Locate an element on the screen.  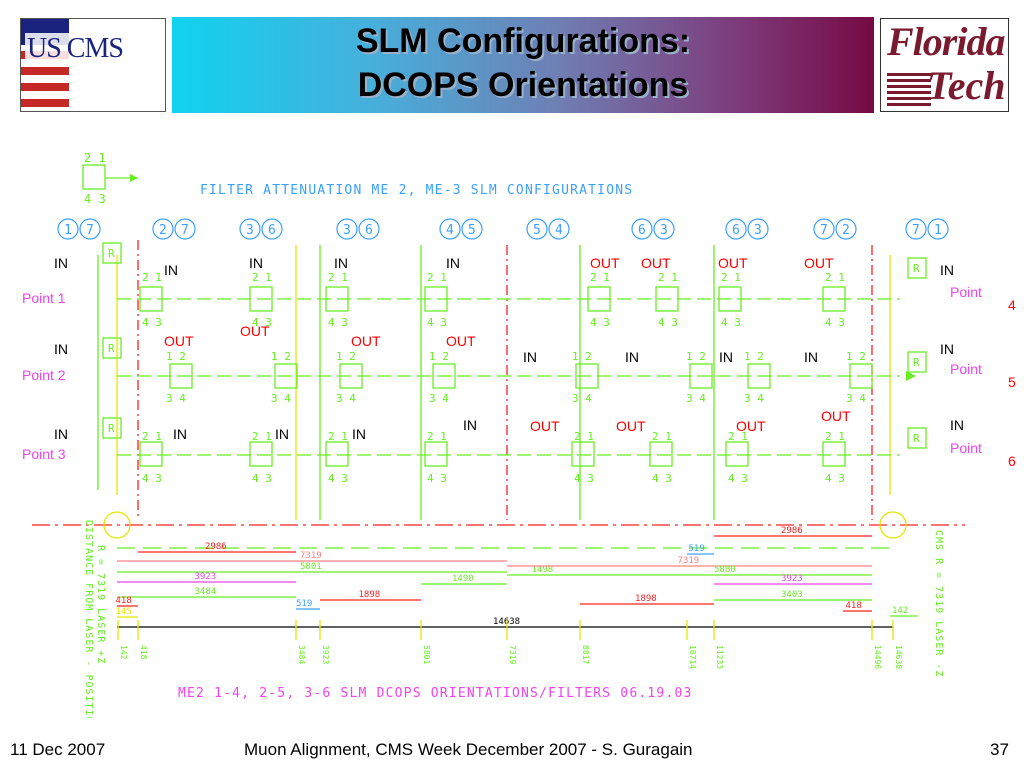
us-cms-logo: US CMS is located at coordinates (93, 65).